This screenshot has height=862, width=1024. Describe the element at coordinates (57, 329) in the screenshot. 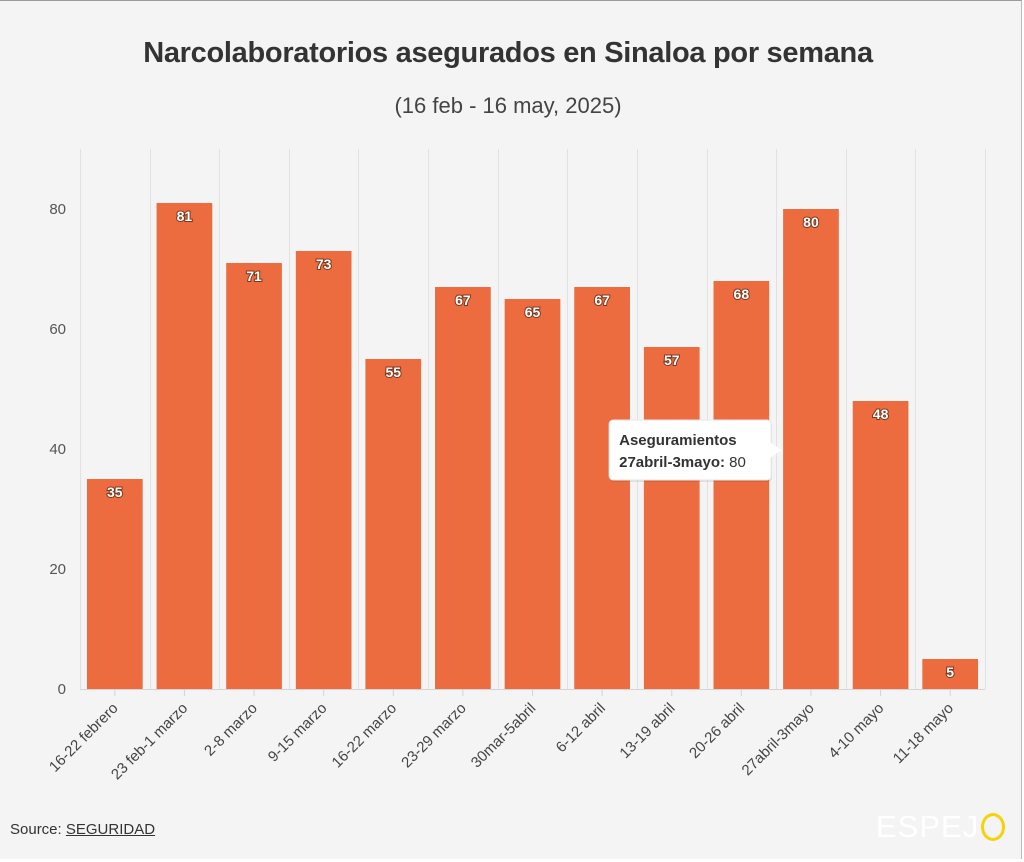

I see `y-tick-label: 60` at that location.